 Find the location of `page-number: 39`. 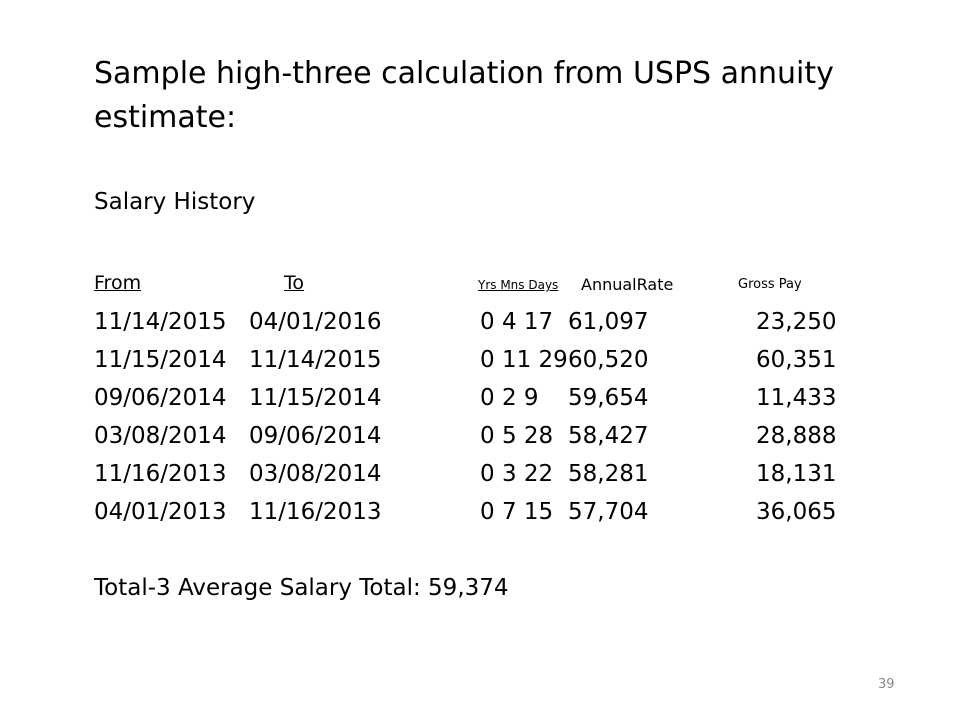

page-number: 39 is located at coordinates (886, 684).